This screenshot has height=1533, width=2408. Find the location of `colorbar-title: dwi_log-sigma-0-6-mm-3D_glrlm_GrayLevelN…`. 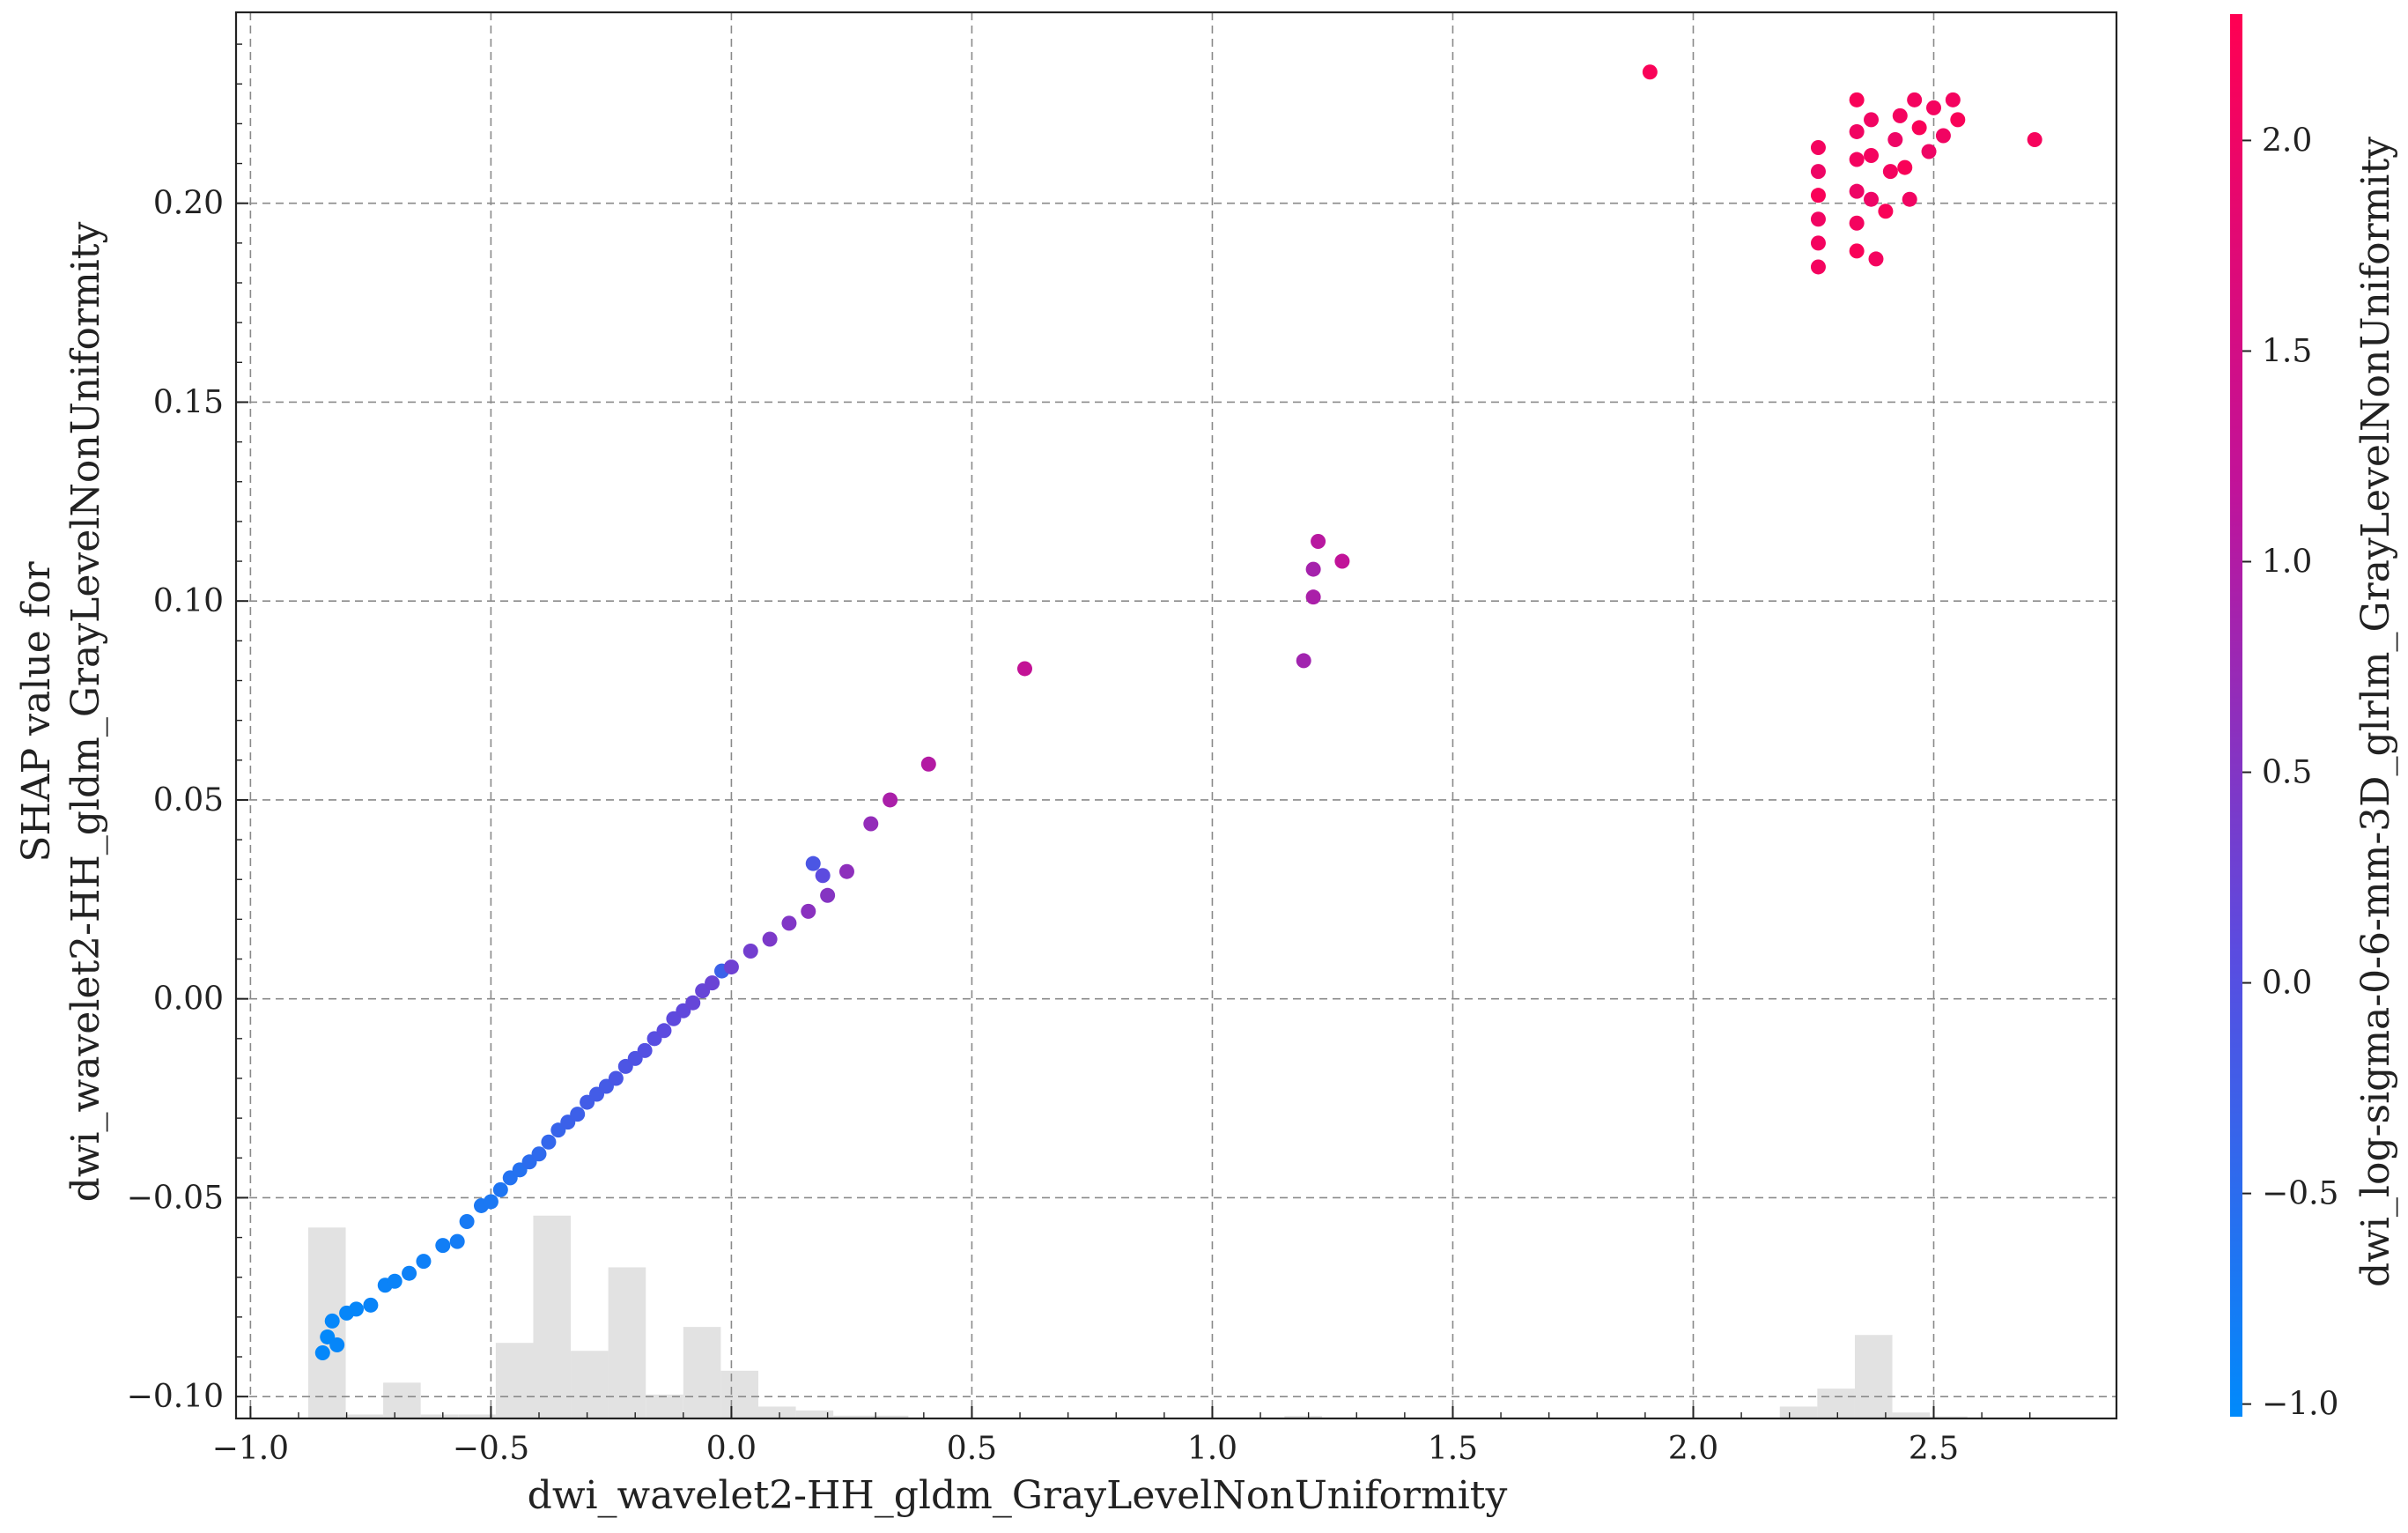

colorbar-title: dwi_log-sigma-0-6-mm-3D_glrlm_GrayLevelN… is located at coordinates (2375, 712).